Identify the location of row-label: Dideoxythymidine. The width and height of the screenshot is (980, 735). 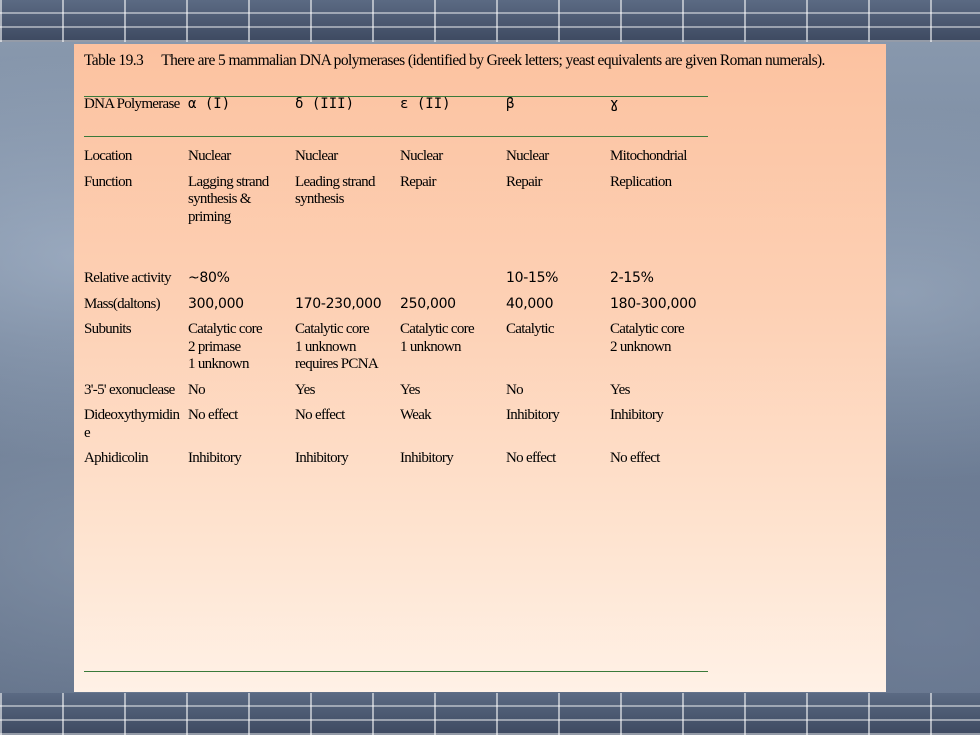
(132, 424).